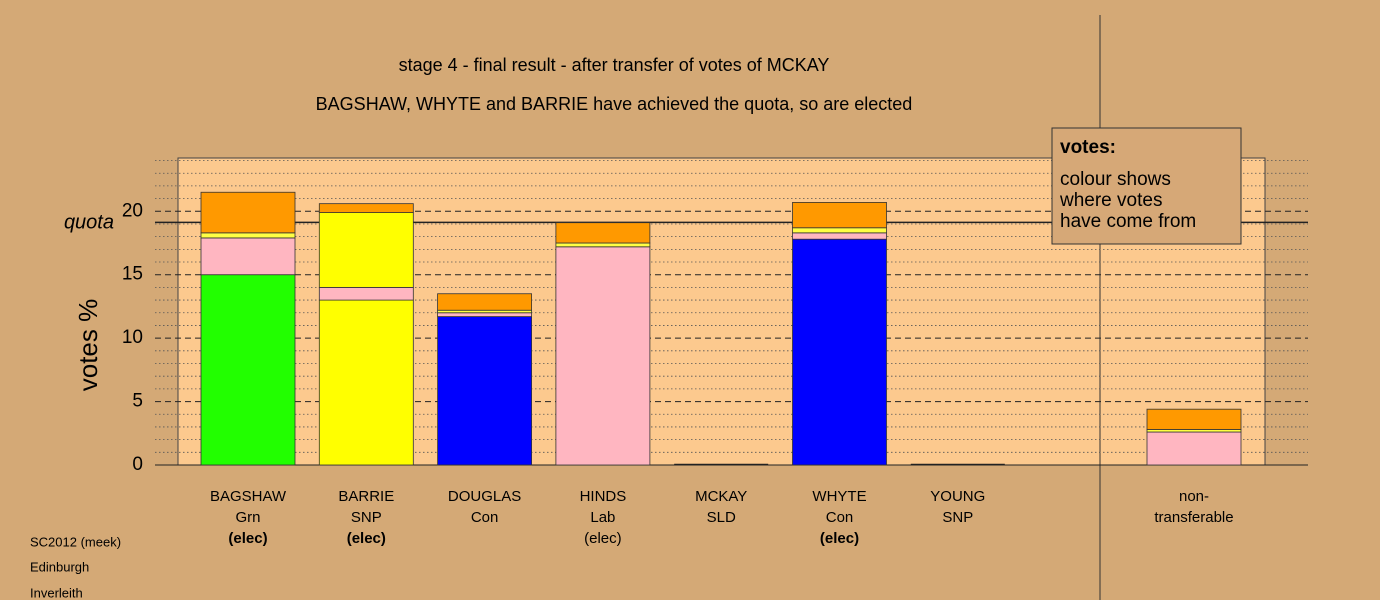  Describe the element at coordinates (1115, 179) in the screenshot. I see `legend-text: colour shows` at that location.